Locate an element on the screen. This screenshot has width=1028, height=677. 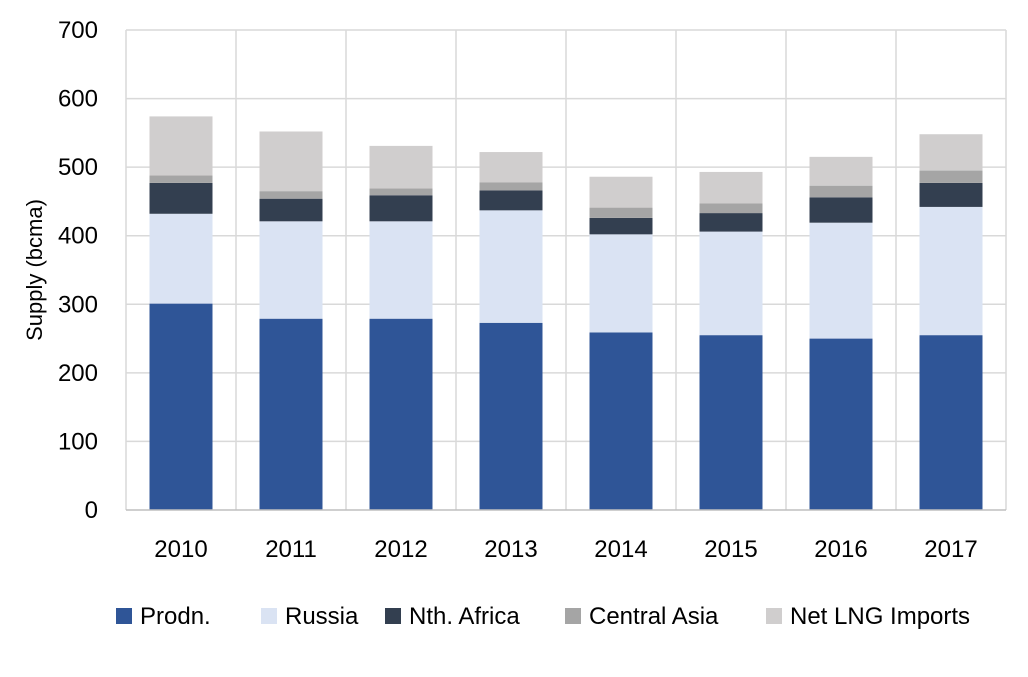
x-tick-label: 2017 is located at coordinates (950, 549).